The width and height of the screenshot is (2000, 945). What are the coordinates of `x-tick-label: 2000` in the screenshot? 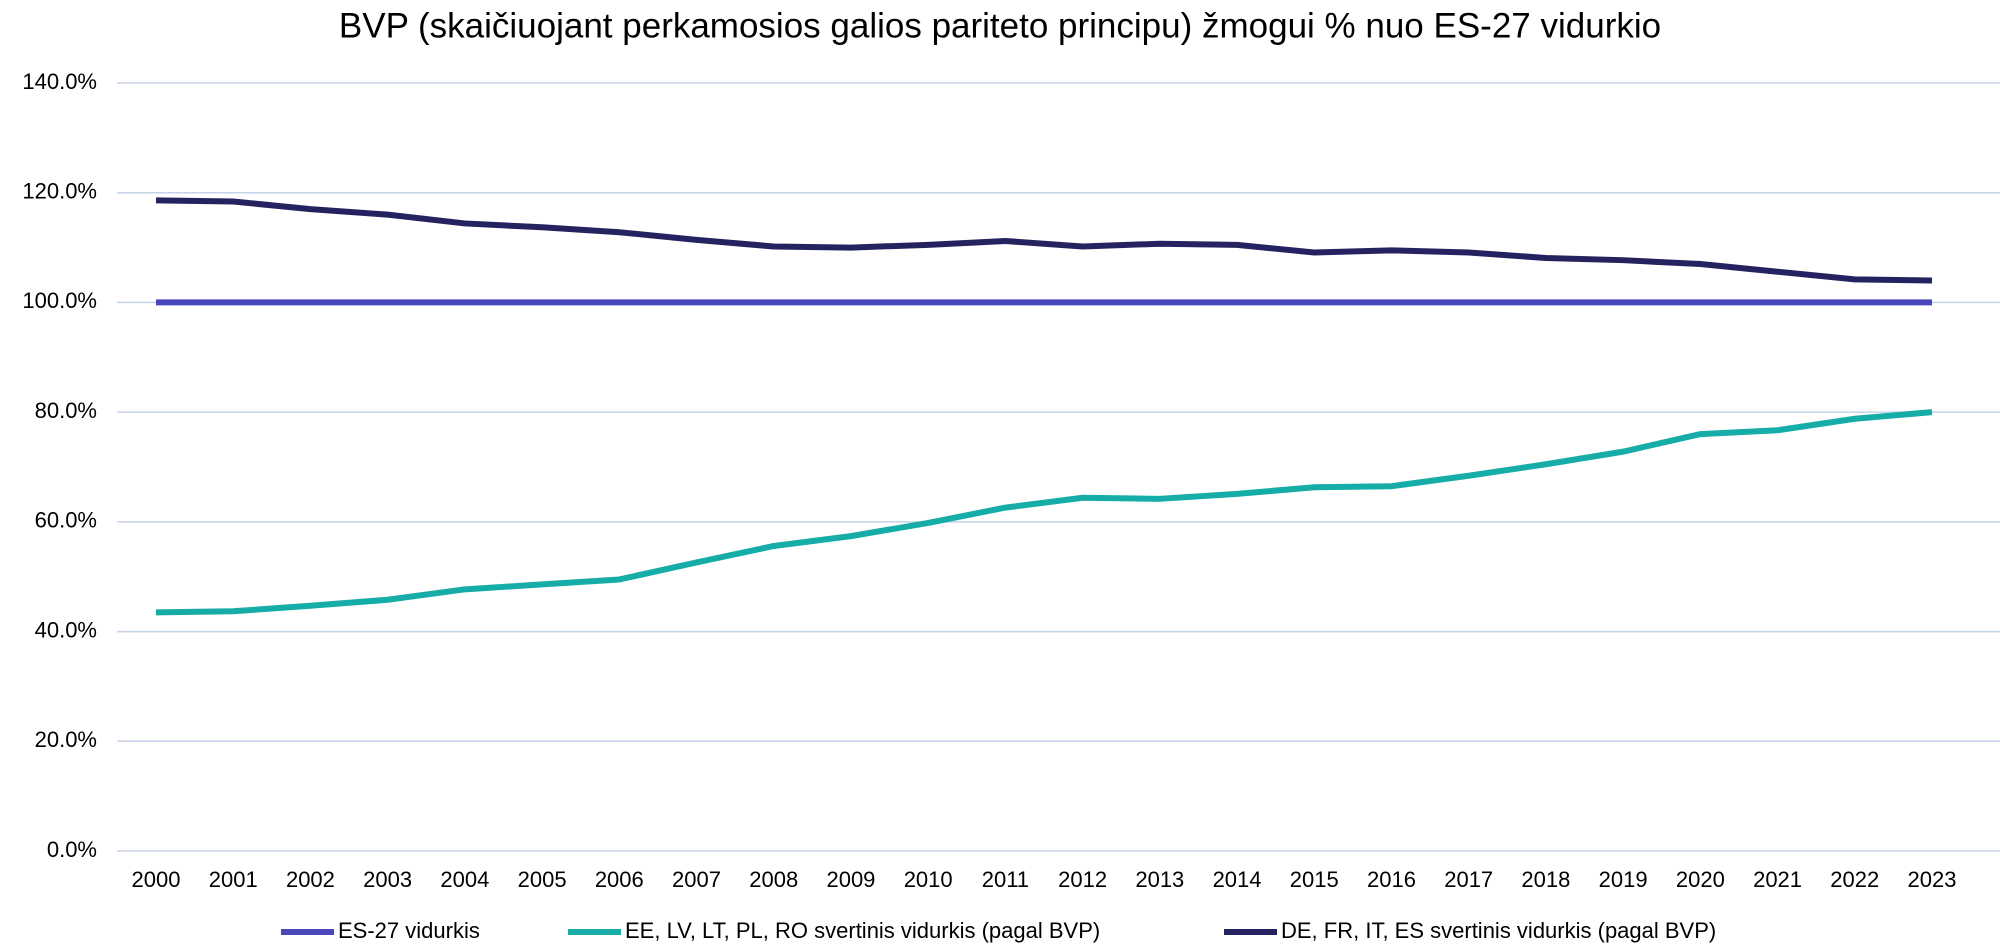 It's located at (156, 879).